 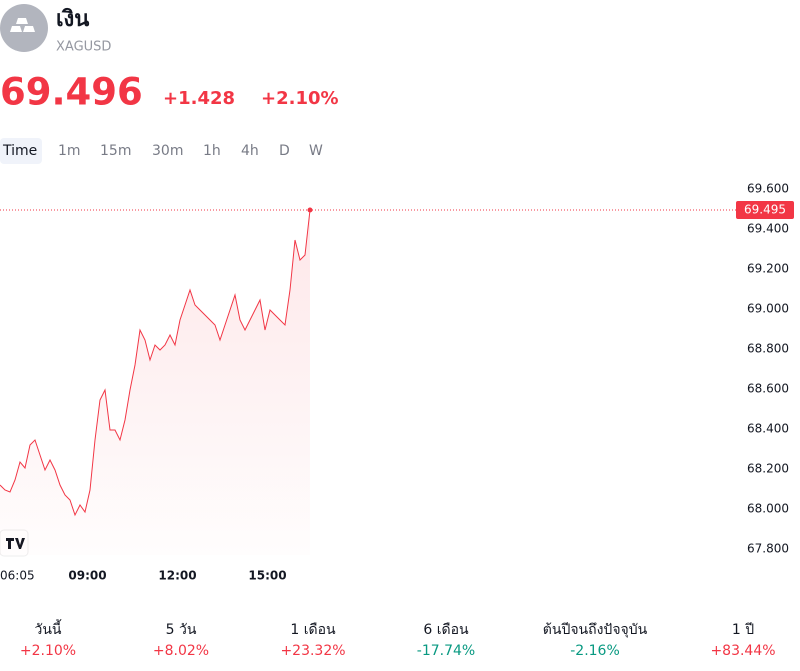 I want to click on period-value: +2.10%, so click(x=48, y=651).